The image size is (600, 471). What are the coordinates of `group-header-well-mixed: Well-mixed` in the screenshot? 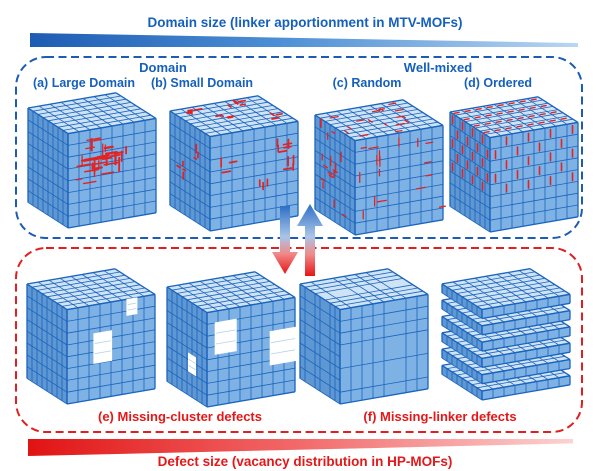 It's located at (438, 67).